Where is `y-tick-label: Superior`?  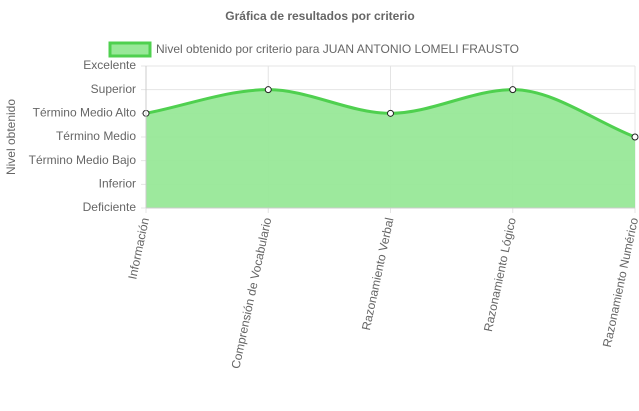
y-tick-label: Superior is located at coordinates (113, 89).